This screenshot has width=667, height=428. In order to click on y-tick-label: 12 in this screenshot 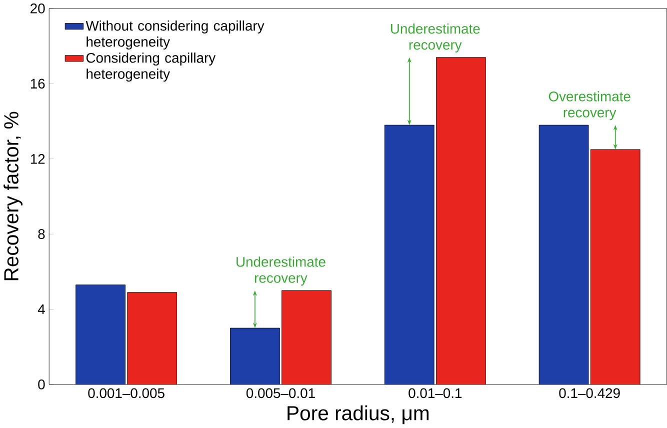, I will do `click(37, 159)`.